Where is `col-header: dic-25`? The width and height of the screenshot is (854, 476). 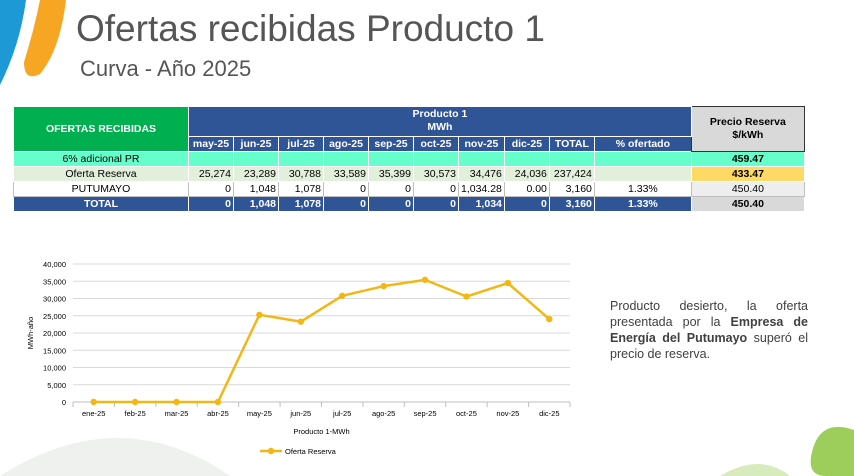
col-header: dic-25 is located at coordinates (526, 144).